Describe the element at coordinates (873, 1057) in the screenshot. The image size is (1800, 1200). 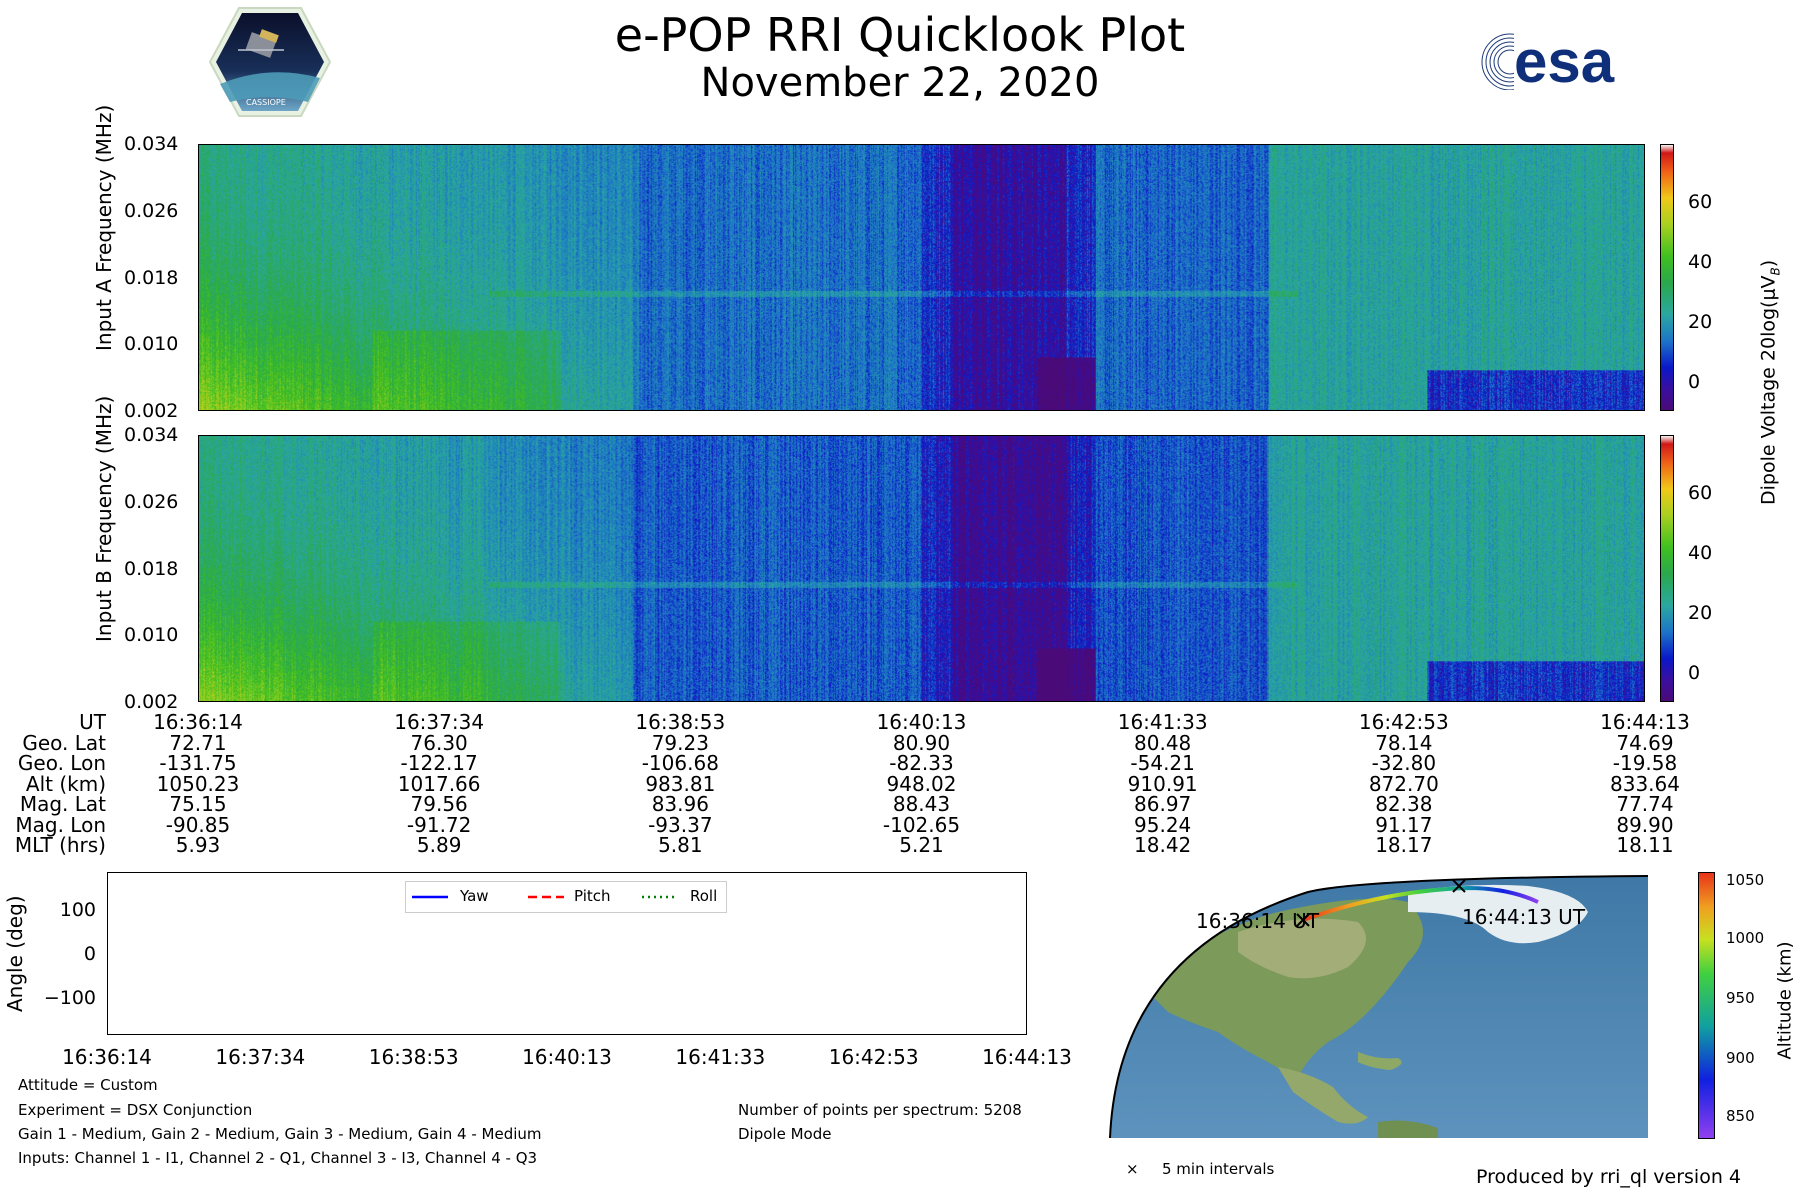
I see `attitude-xtick: 16:42:53` at that location.